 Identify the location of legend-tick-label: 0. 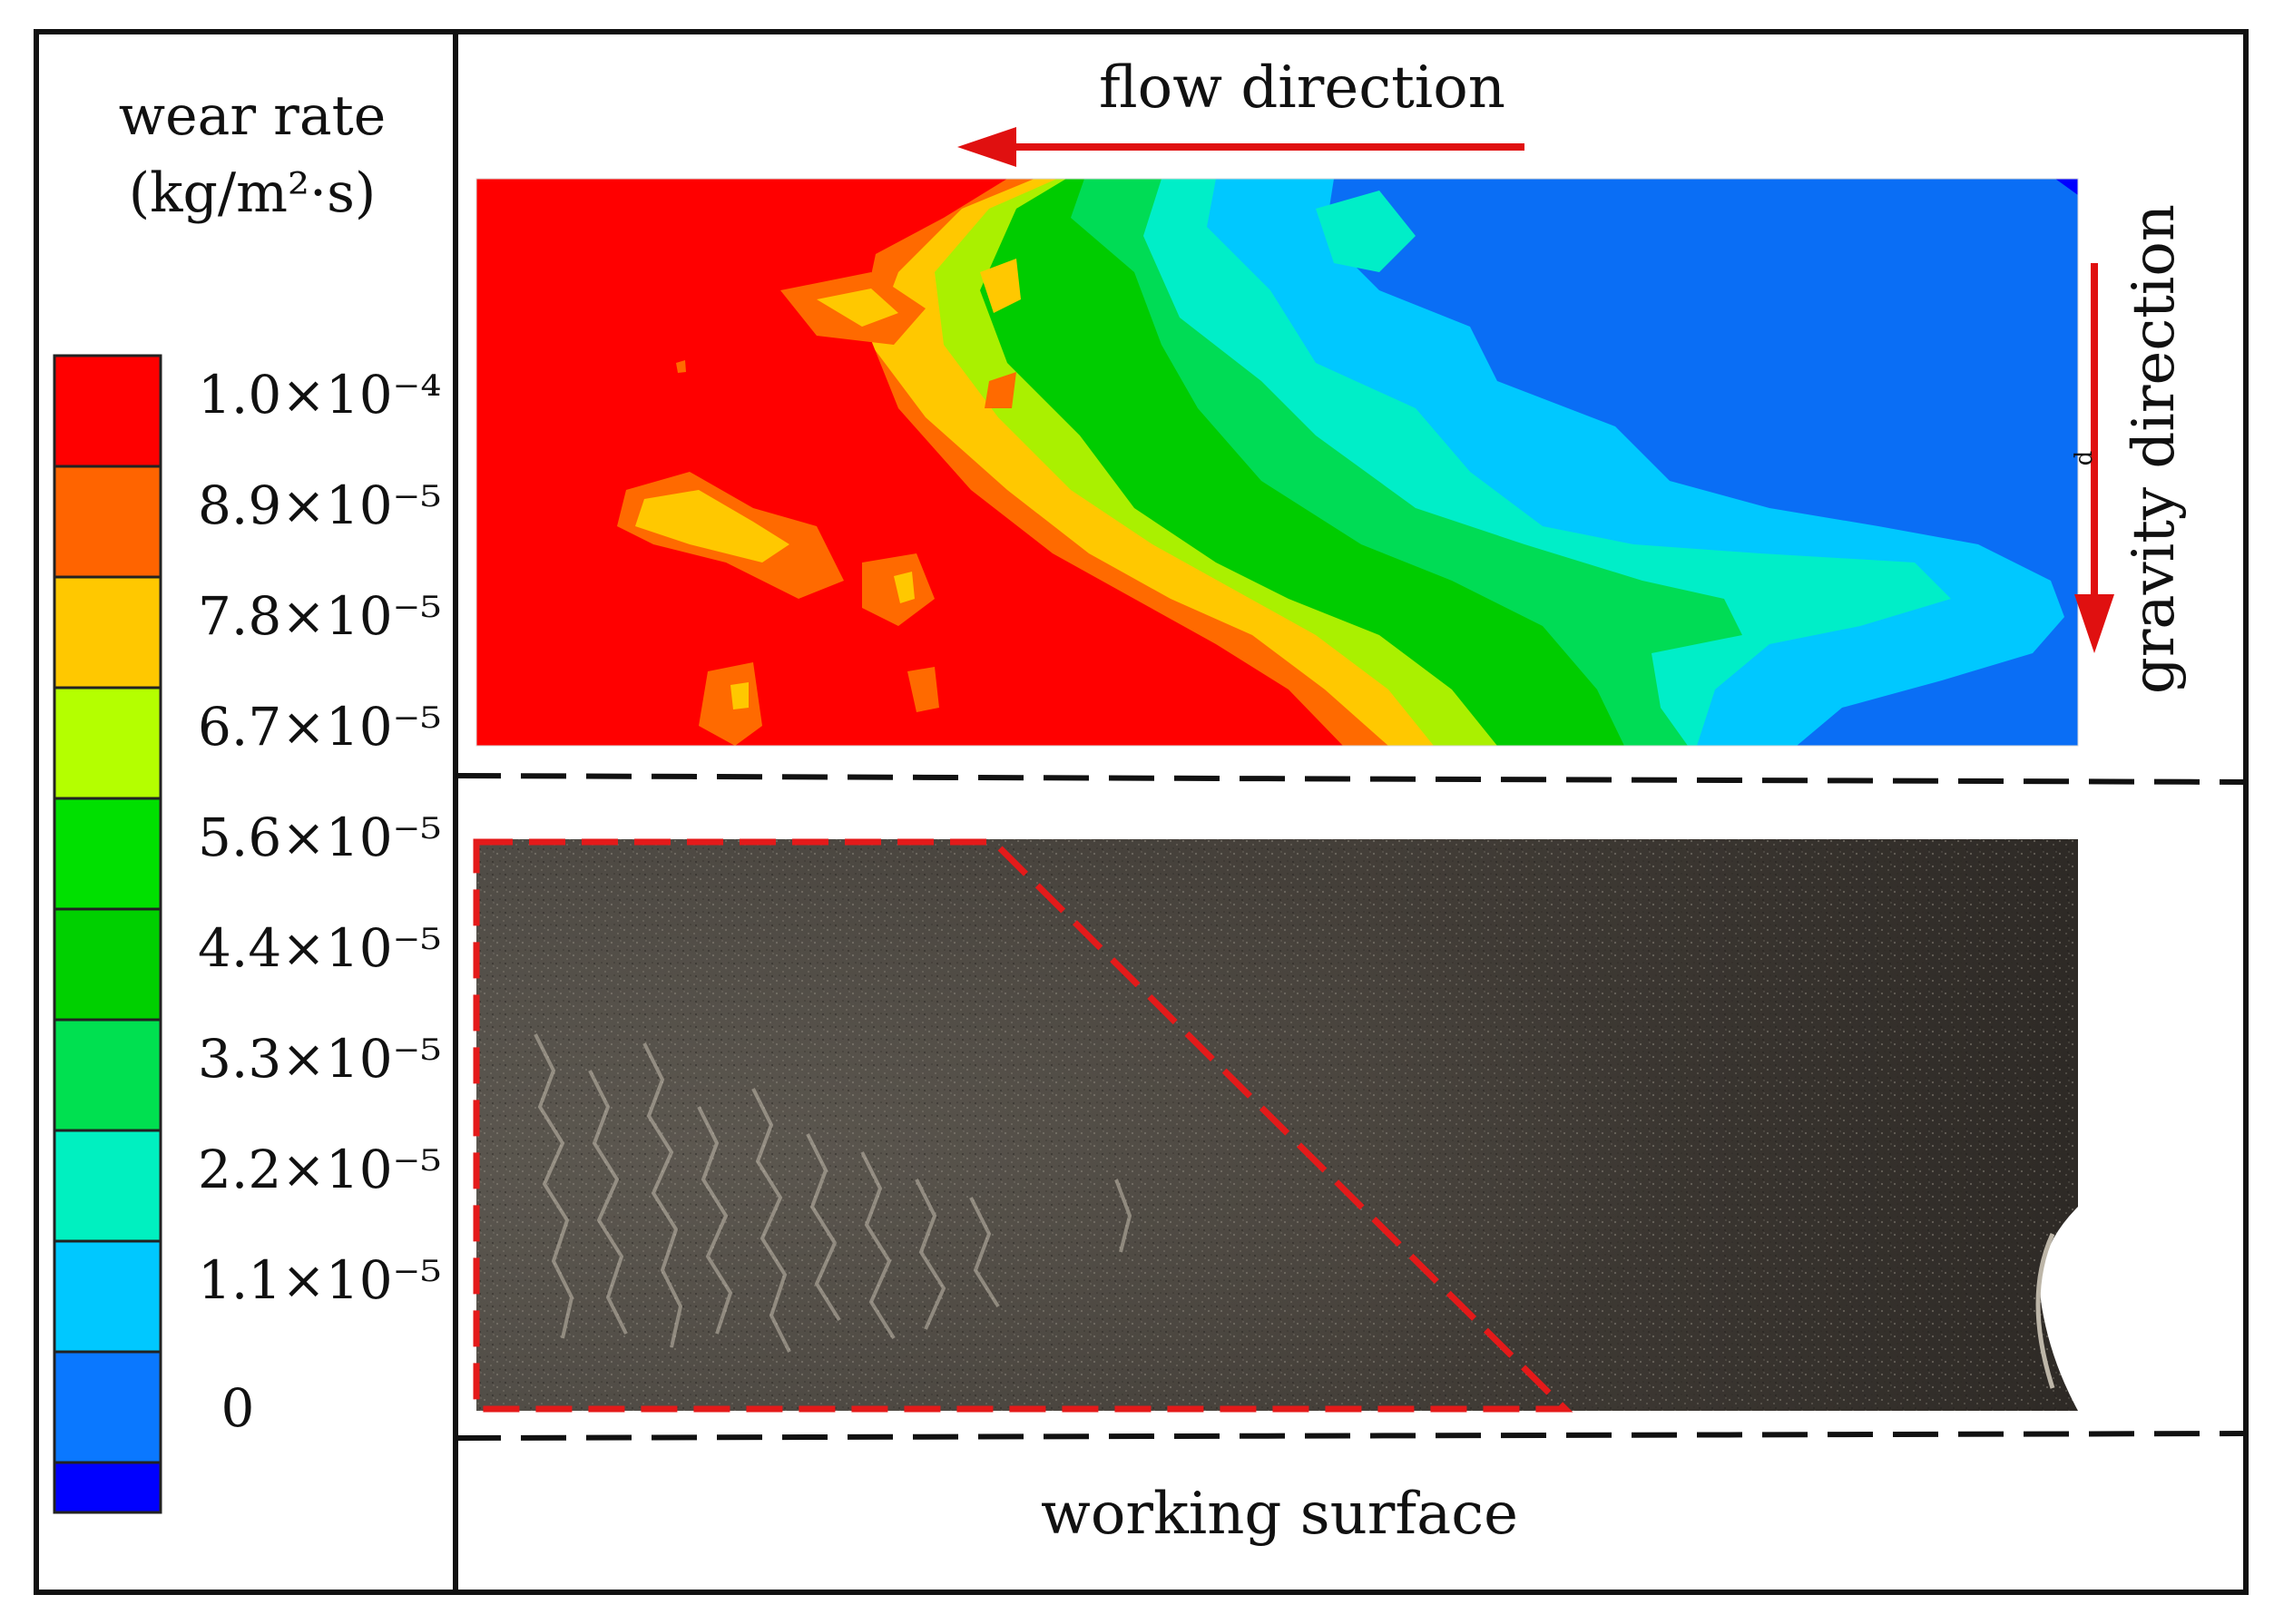
(238, 1408).